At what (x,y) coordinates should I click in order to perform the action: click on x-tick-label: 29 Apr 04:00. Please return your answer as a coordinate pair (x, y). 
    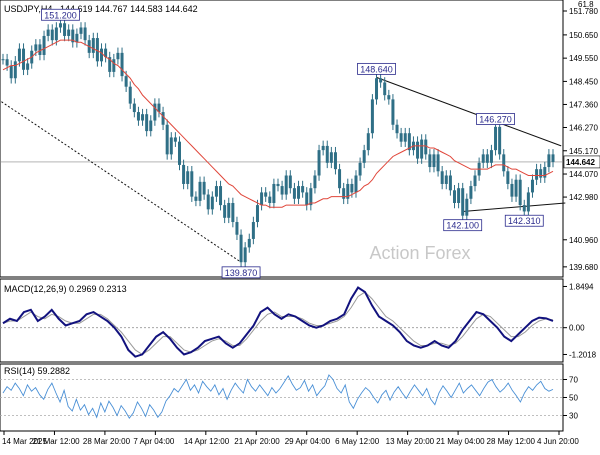
    Looking at the image, I should click on (308, 441).